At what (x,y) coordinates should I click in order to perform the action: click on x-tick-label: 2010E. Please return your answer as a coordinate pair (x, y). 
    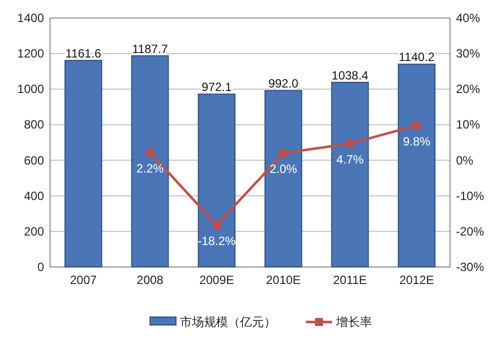
    Looking at the image, I should click on (283, 280).